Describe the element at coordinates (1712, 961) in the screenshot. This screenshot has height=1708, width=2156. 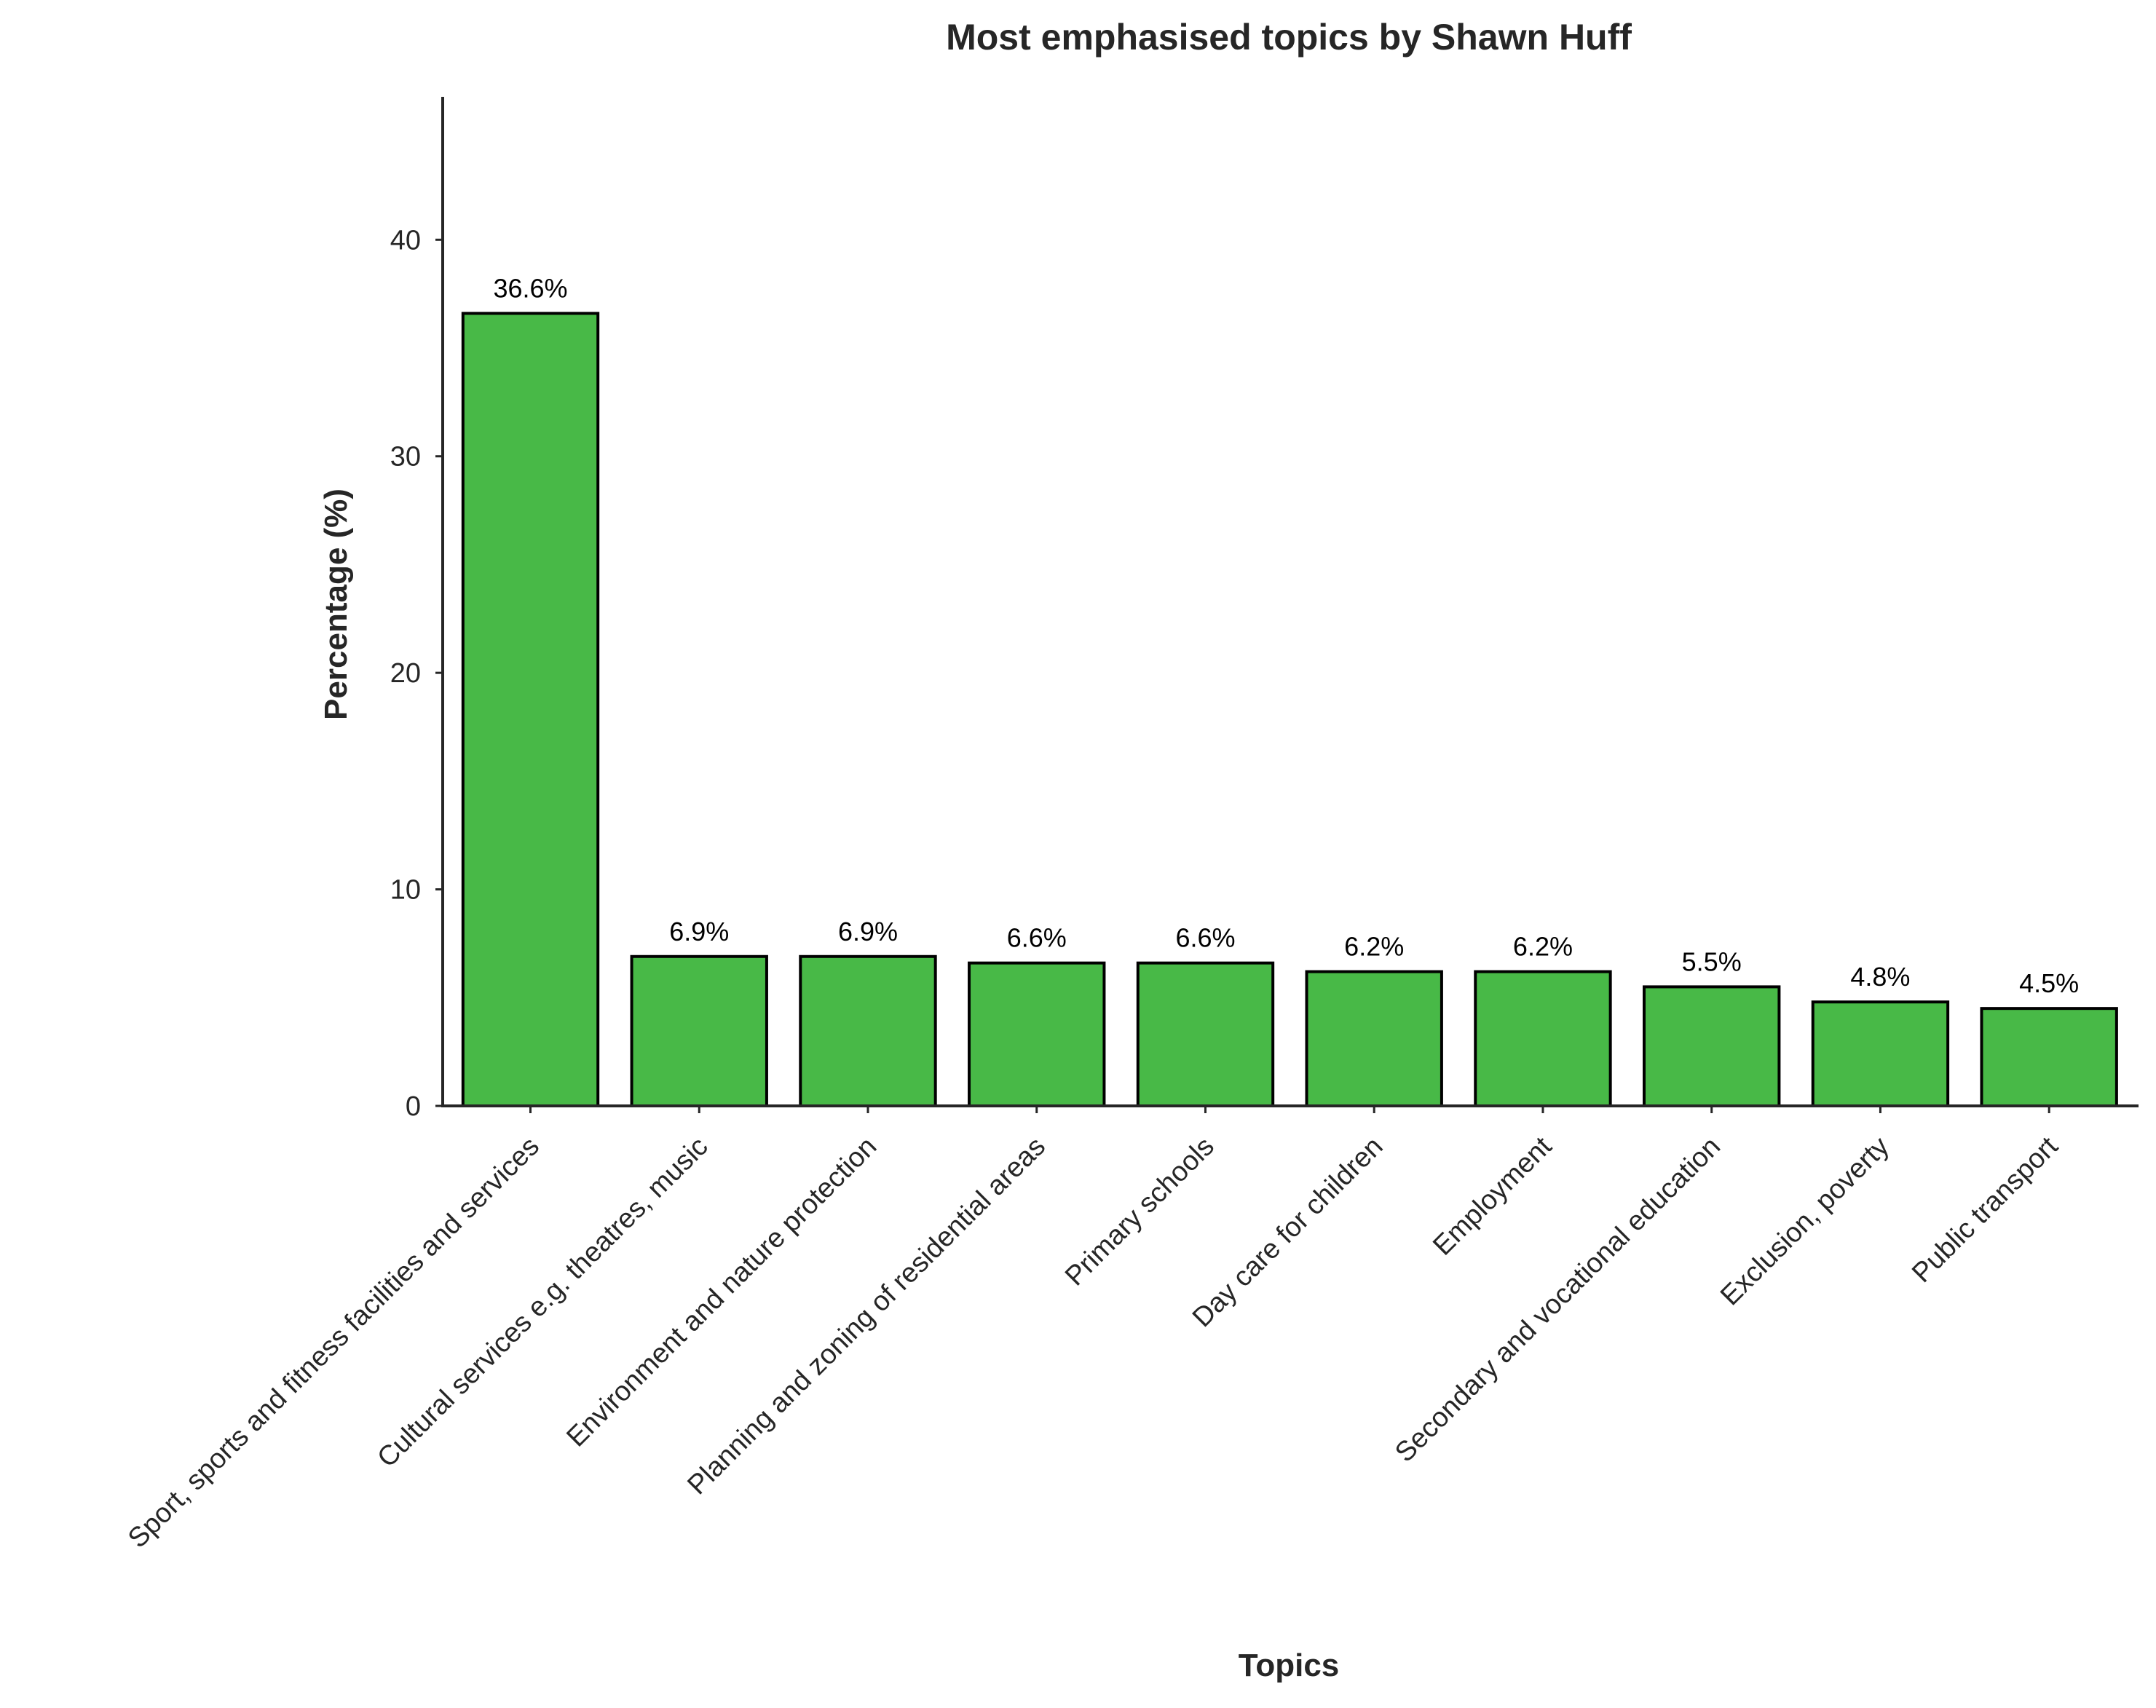
I see `bar-value-label: 5.5%` at that location.